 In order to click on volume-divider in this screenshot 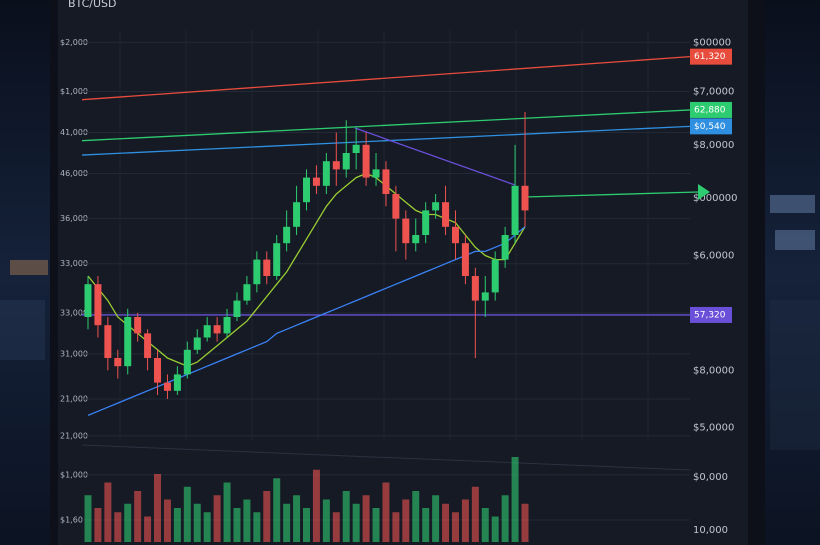, I will do `click(386, 457)`.